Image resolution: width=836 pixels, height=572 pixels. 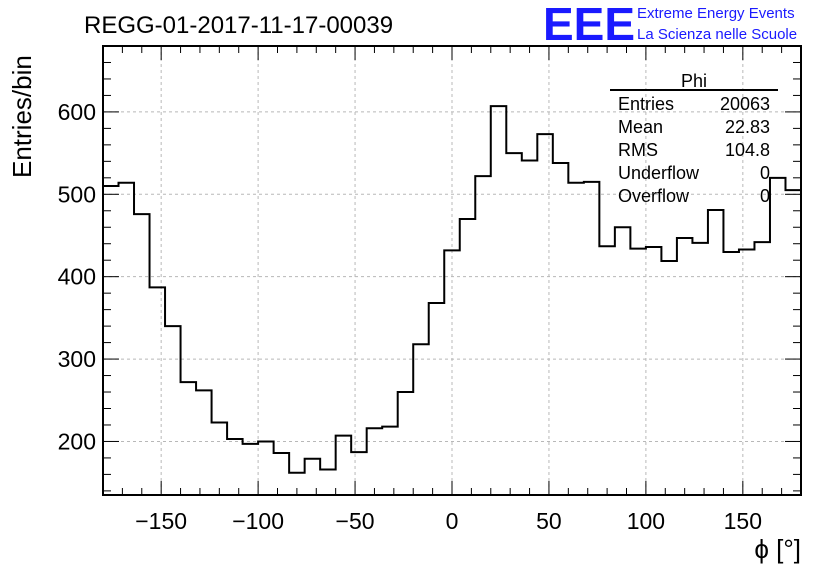 I want to click on x-tick-label: −150, so click(x=161, y=521).